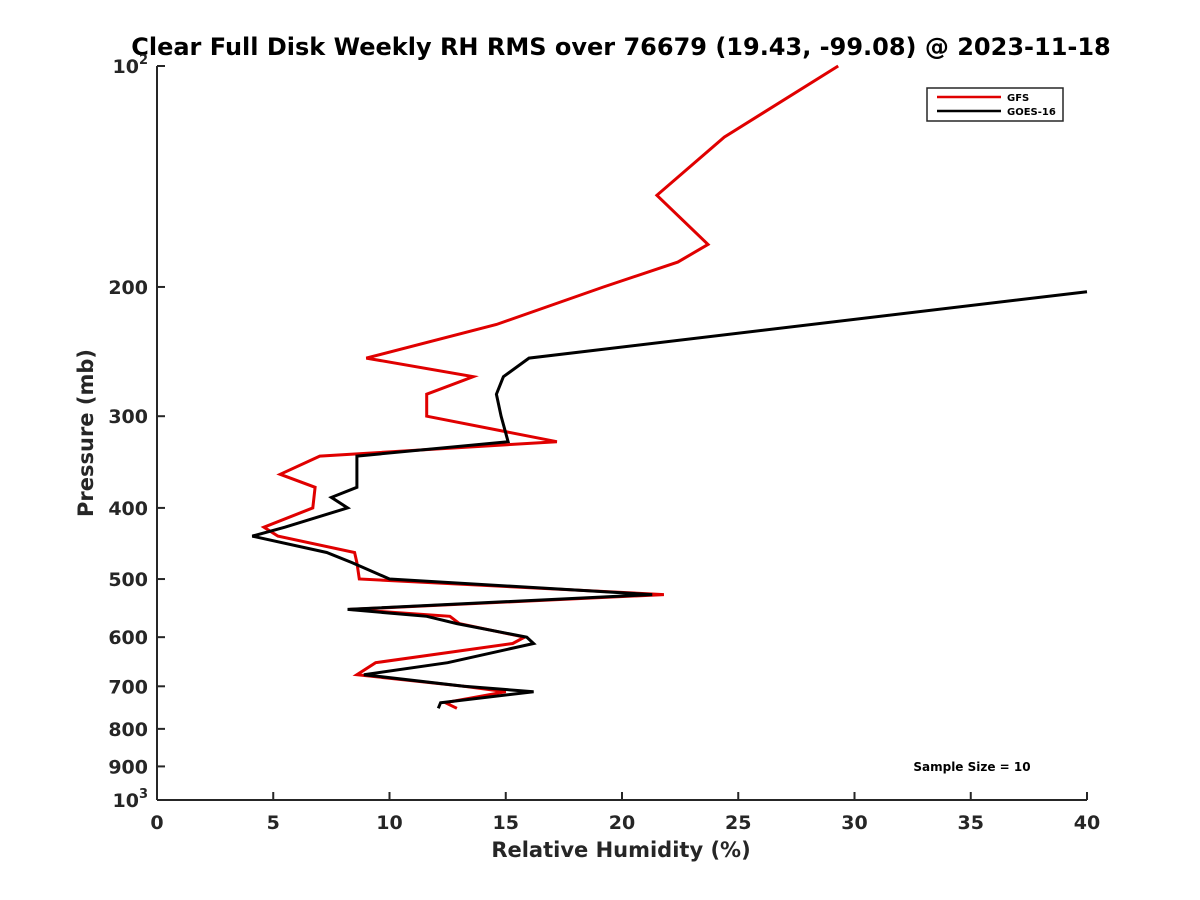  What do you see at coordinates (136, 432) in the screenshot?
I see `y-ticks: 10² 200 300 400 500 600 700 800 900 10³` at bounding box center [136, 432].